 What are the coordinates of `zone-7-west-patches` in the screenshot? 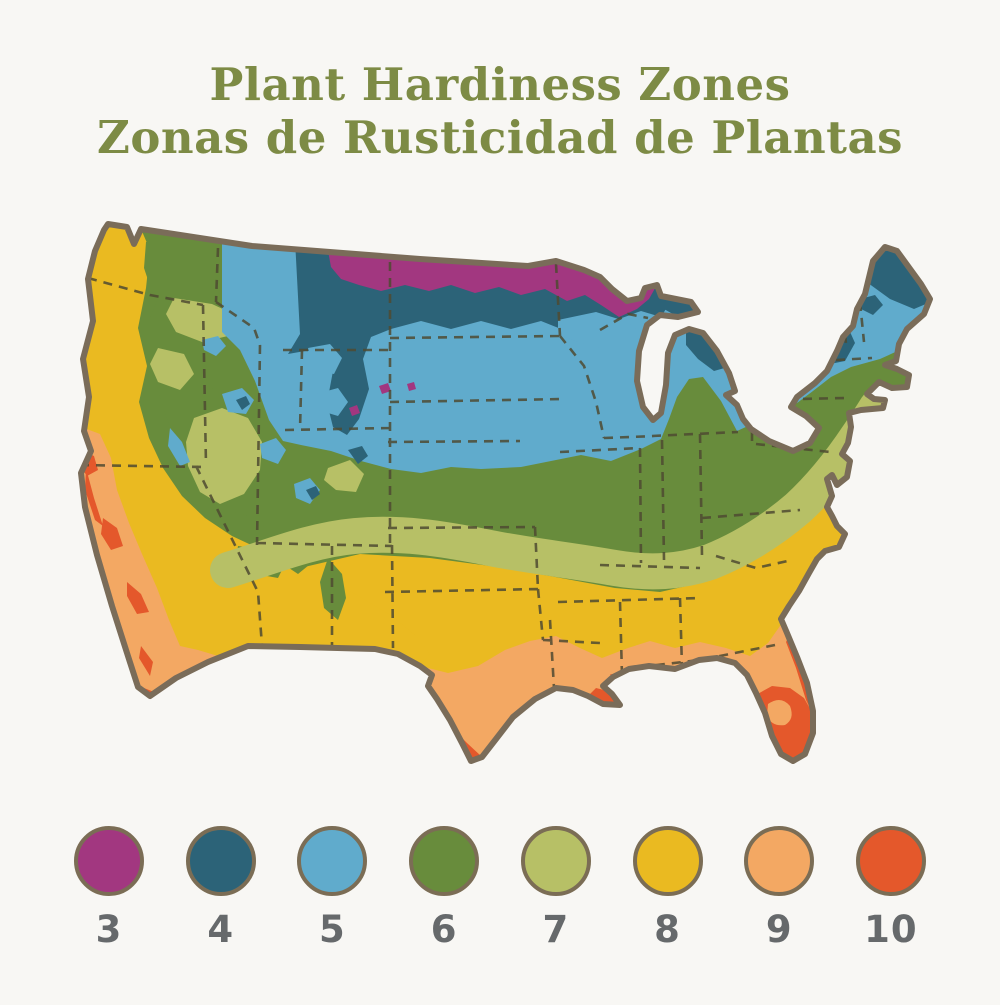 It's located at (257, 401).